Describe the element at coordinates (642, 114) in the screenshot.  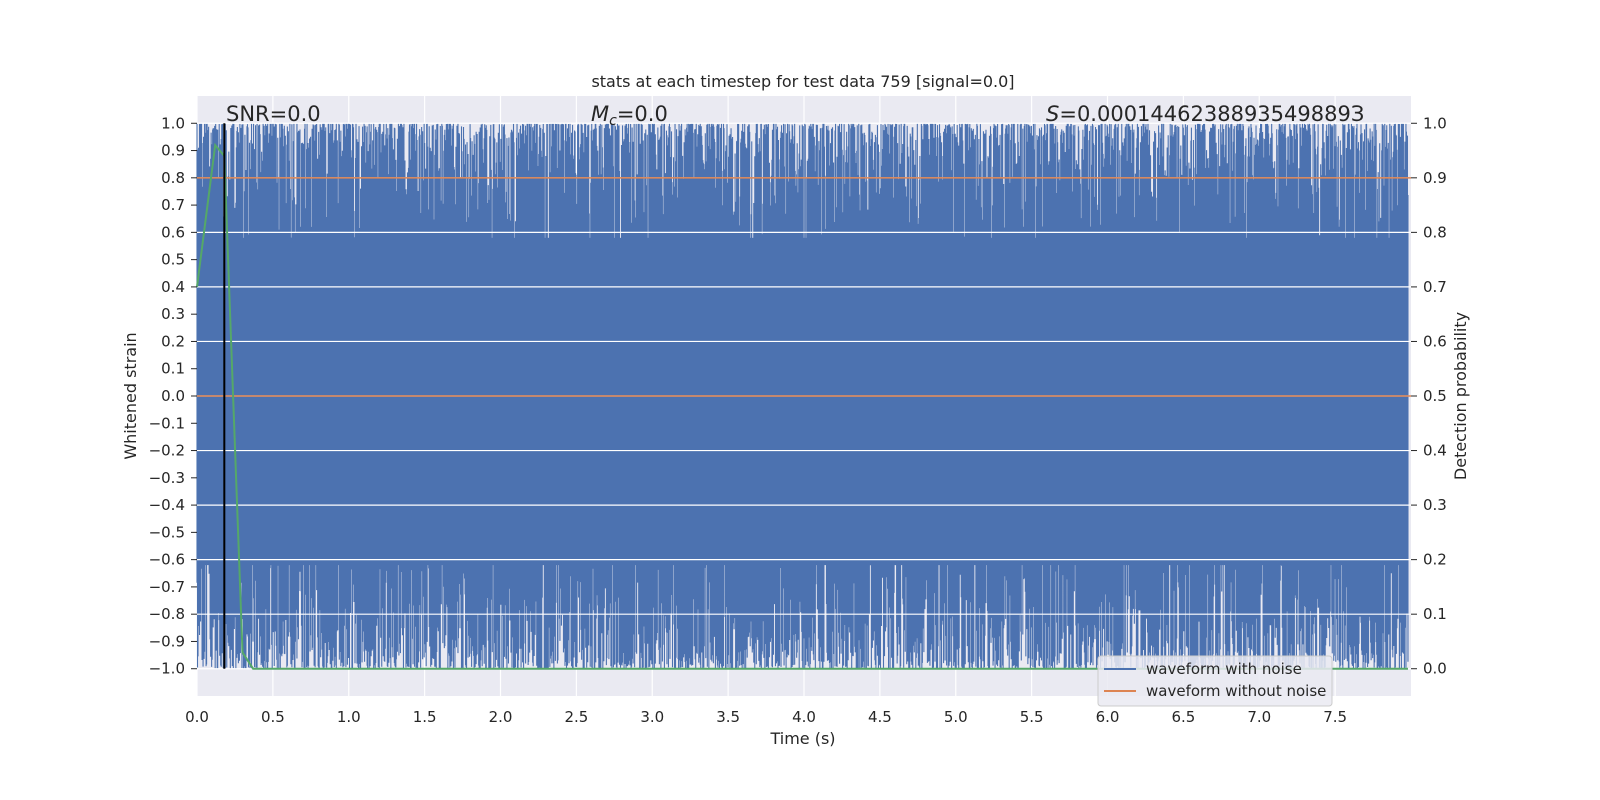
I see `chirp-mass-value: =0.0` at that location.